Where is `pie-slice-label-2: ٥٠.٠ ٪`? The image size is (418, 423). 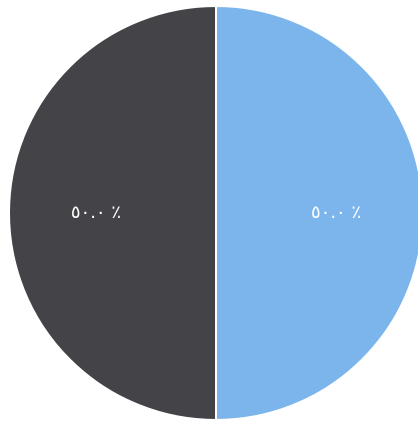 pie-slice-label-2: ٥٠.٠ ٪ is located at coordinates (96, 212).